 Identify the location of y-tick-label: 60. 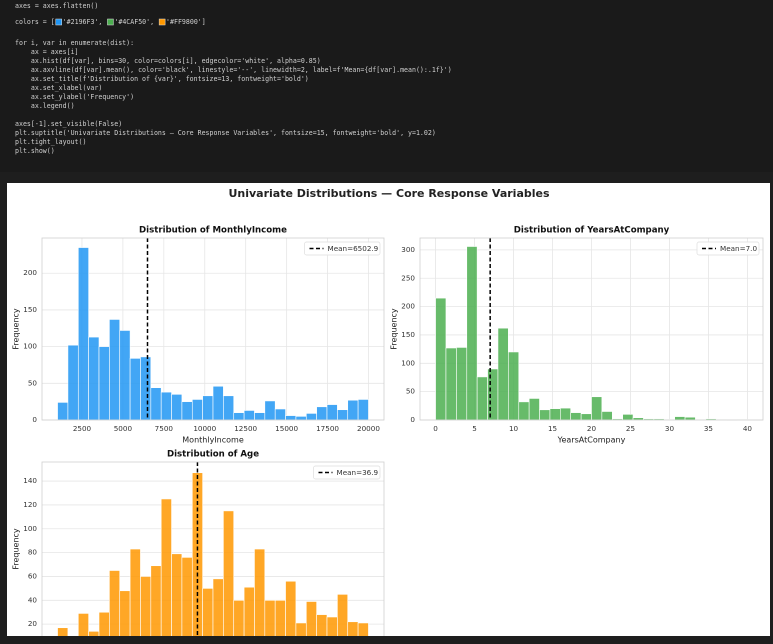
(33, 575).